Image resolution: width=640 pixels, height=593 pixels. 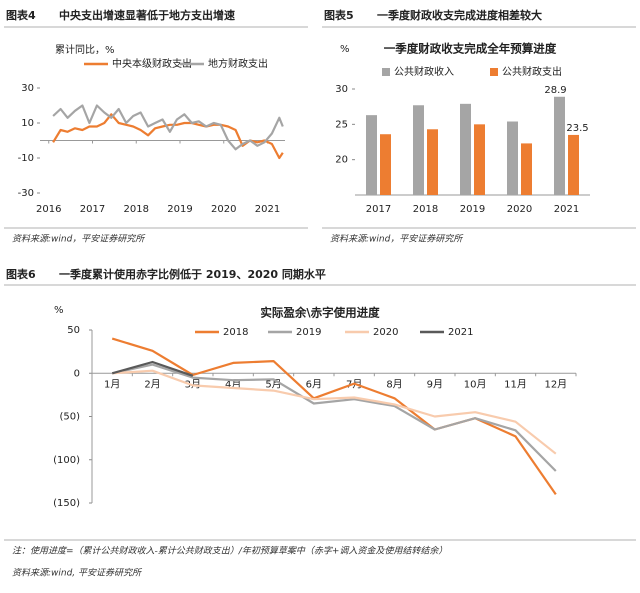 I want to click on figure-title: 一季度累计使用赤字比例低于 2019、2020 同期水平, so click(x=192, y=274).